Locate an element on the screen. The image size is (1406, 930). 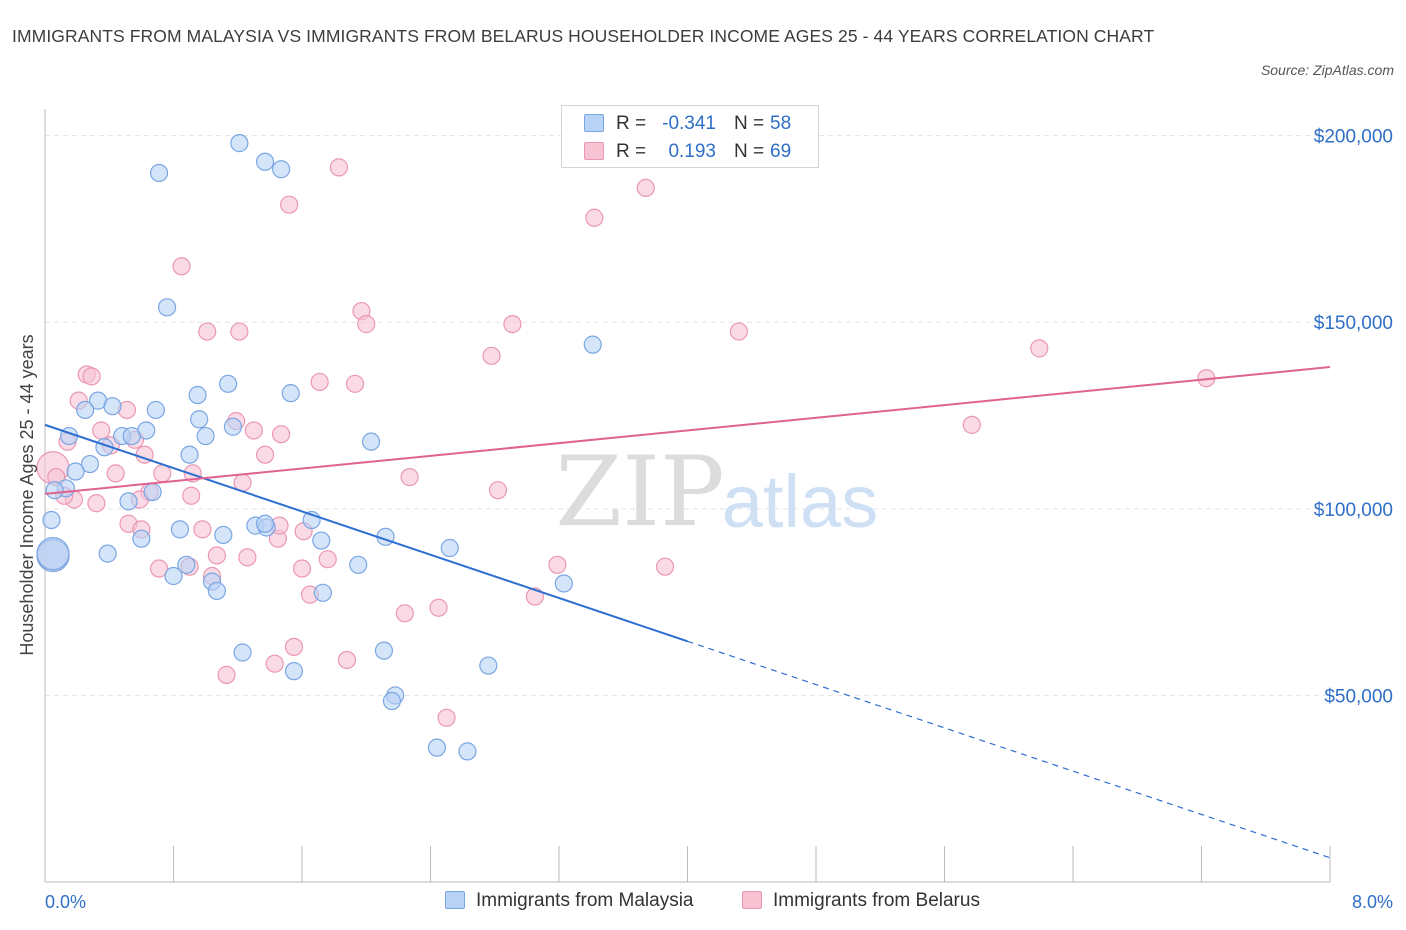
r-value: 0.193 is located at coordinates (692, 151).